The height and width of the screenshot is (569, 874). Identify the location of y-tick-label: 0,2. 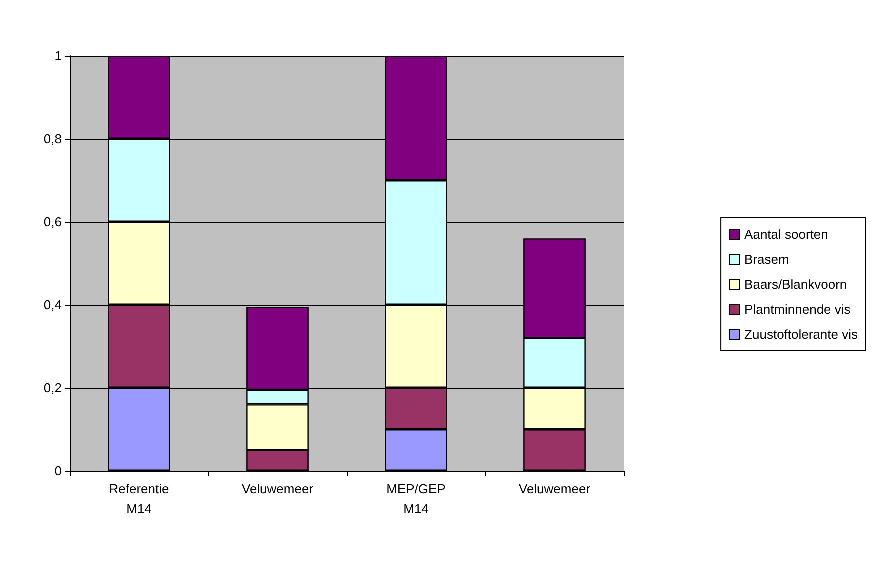
(53, 388).